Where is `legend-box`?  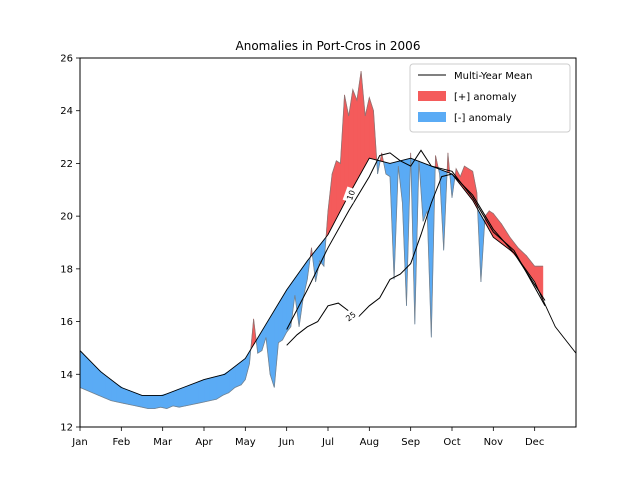
legend-box is located at coordinates (490, 98).